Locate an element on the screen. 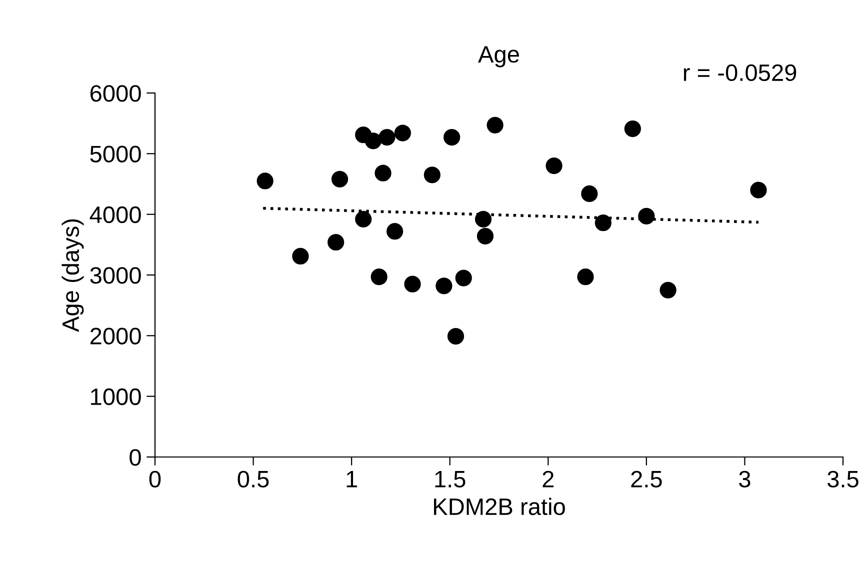  x-tick-label: 3.5 is located at coordinates (842, 479).